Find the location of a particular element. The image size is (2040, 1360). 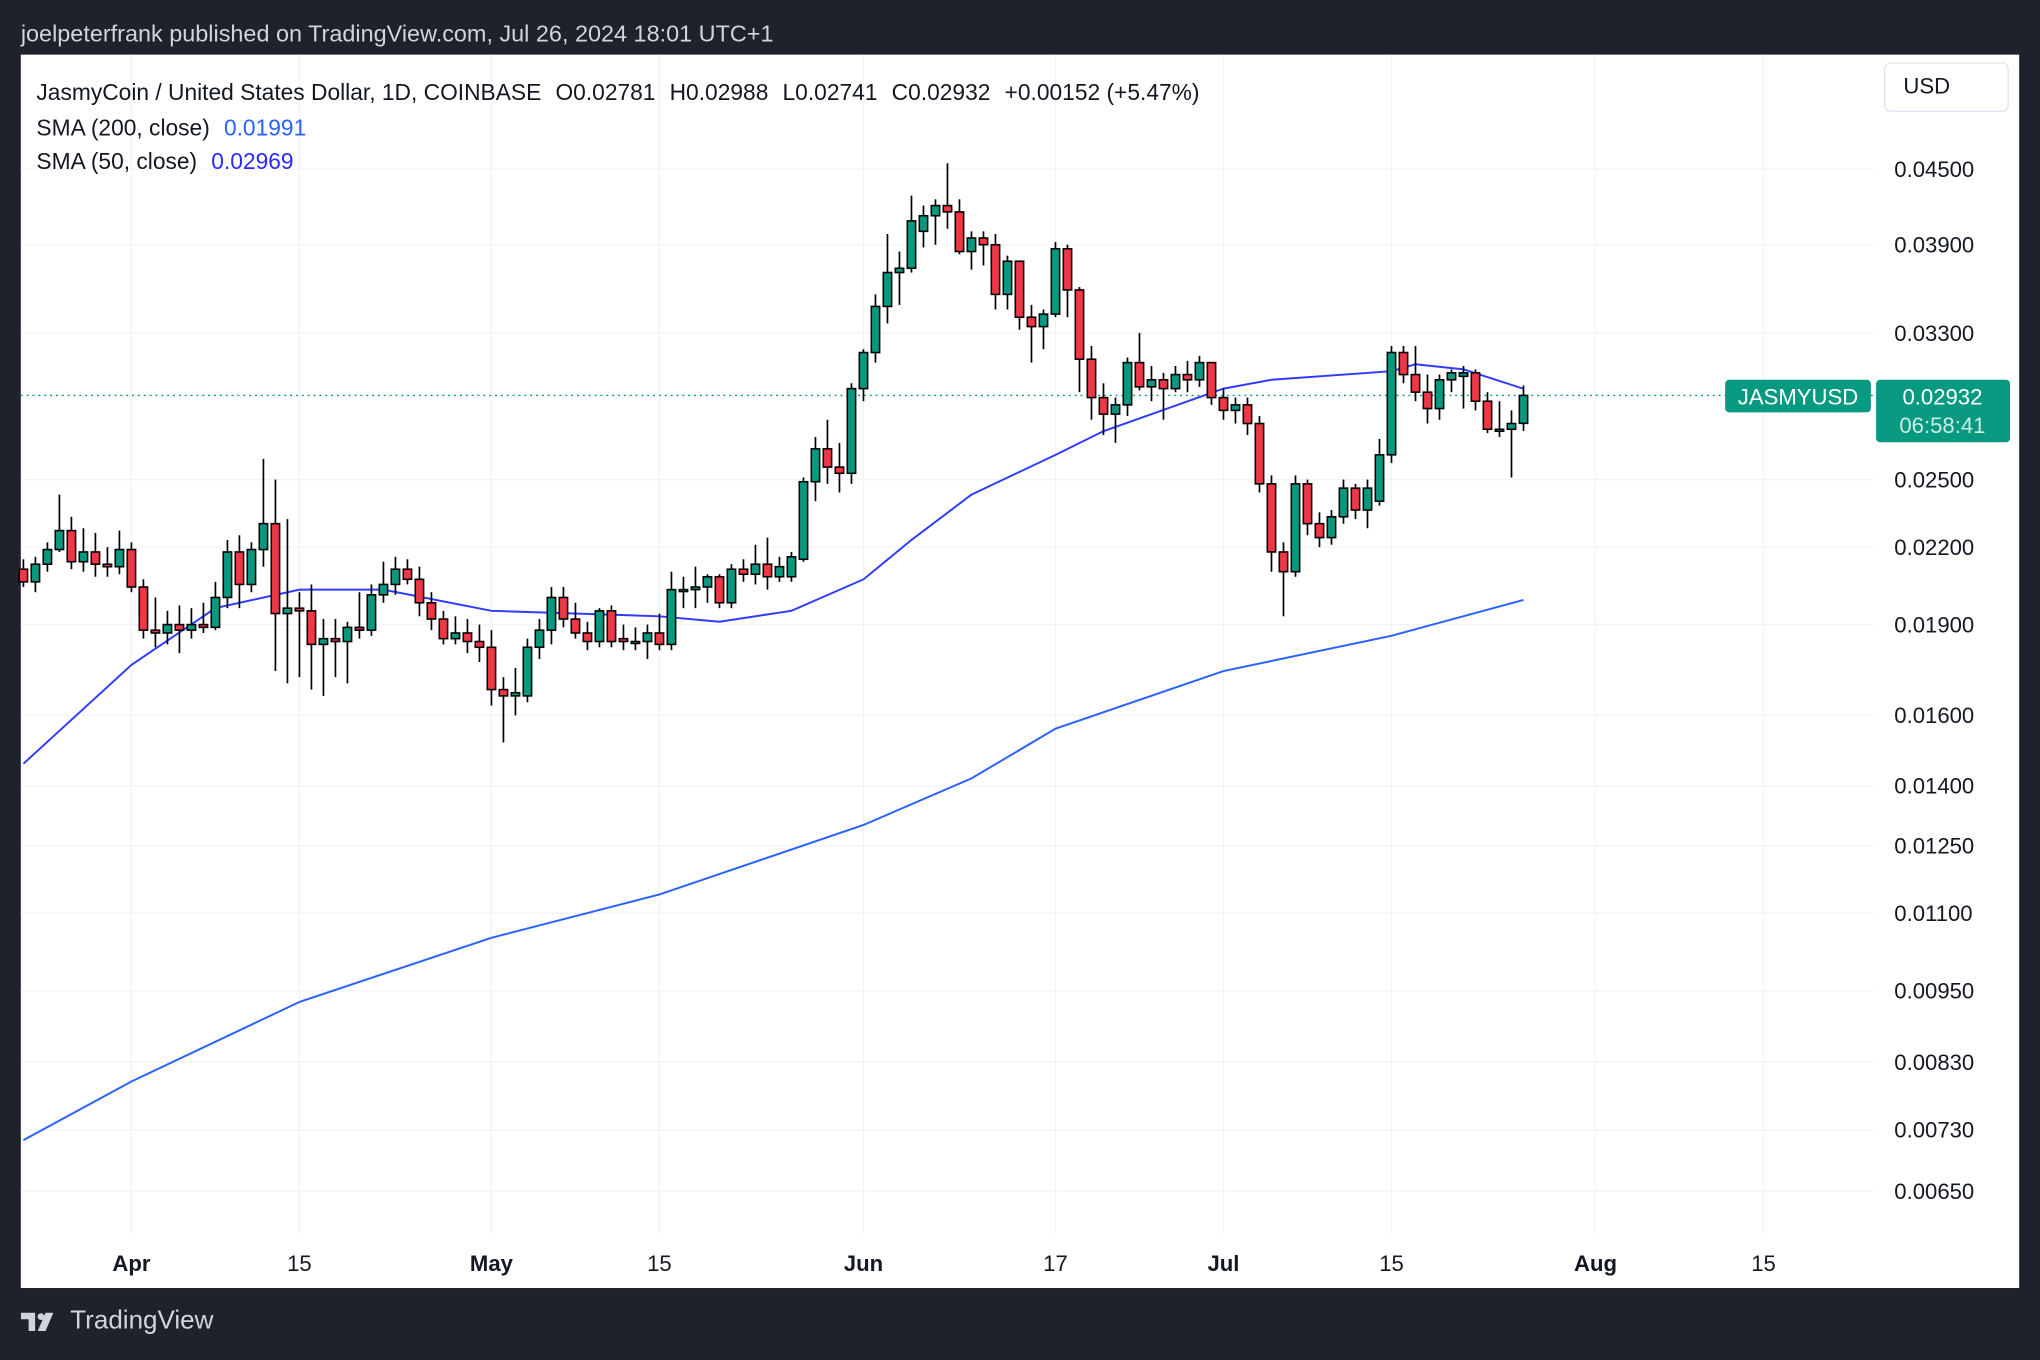

price-tag-box is located at coordinates (1943, 411).